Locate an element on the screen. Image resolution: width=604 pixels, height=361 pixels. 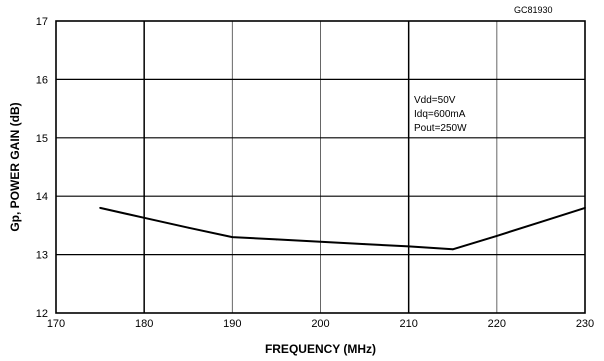
y-tick-label: 12 is located at coordinates (42, 314).